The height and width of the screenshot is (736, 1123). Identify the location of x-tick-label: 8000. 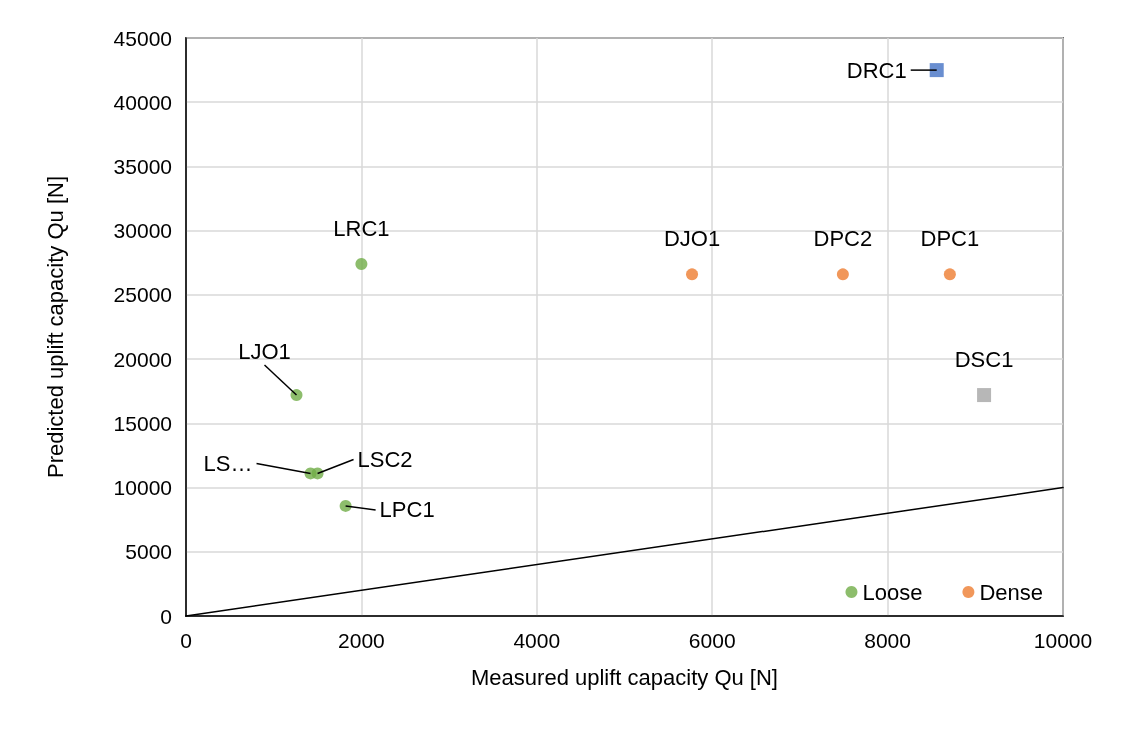
(887, 640).